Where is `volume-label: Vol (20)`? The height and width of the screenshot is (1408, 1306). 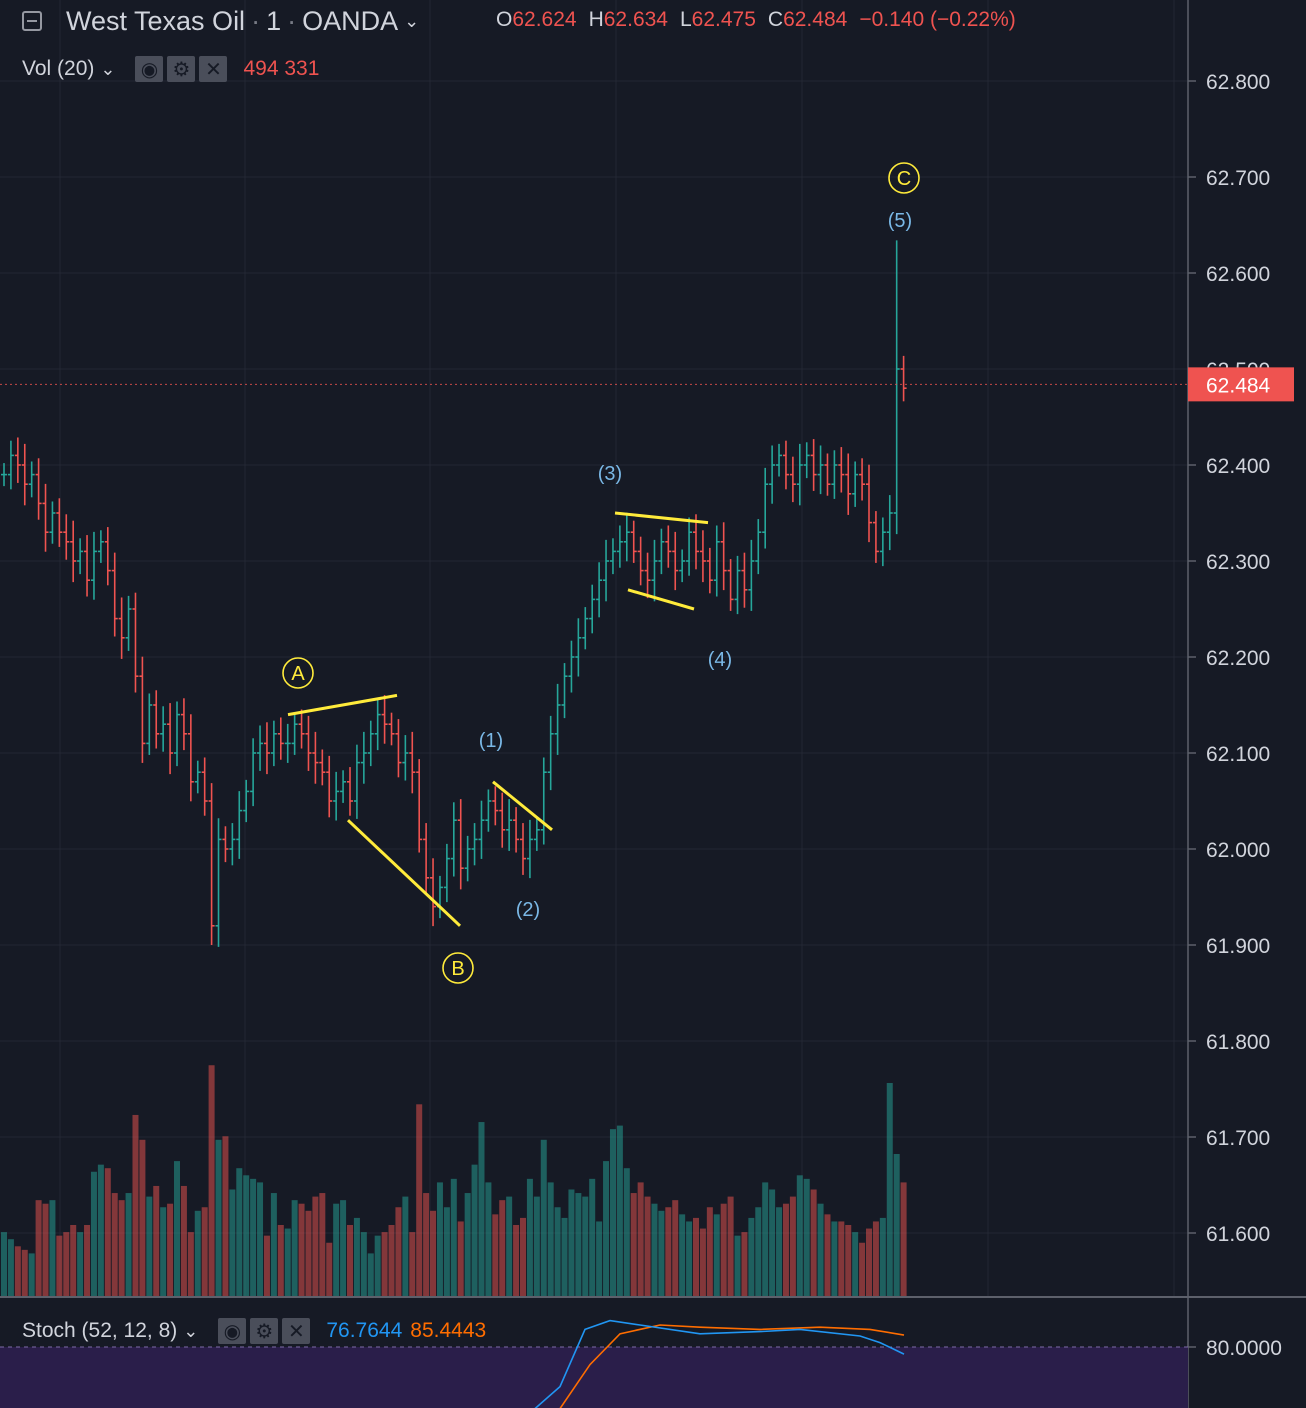
volume-label: Vol (20) is located at coordinates (58, 68).